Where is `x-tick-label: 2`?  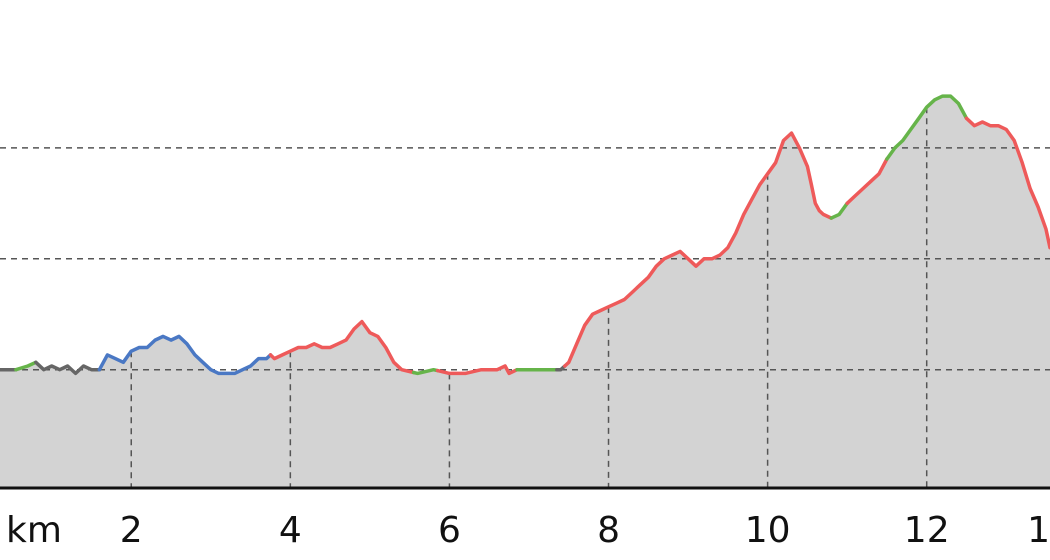
x-tick-label: 2 is located at coordinates (131, 530).